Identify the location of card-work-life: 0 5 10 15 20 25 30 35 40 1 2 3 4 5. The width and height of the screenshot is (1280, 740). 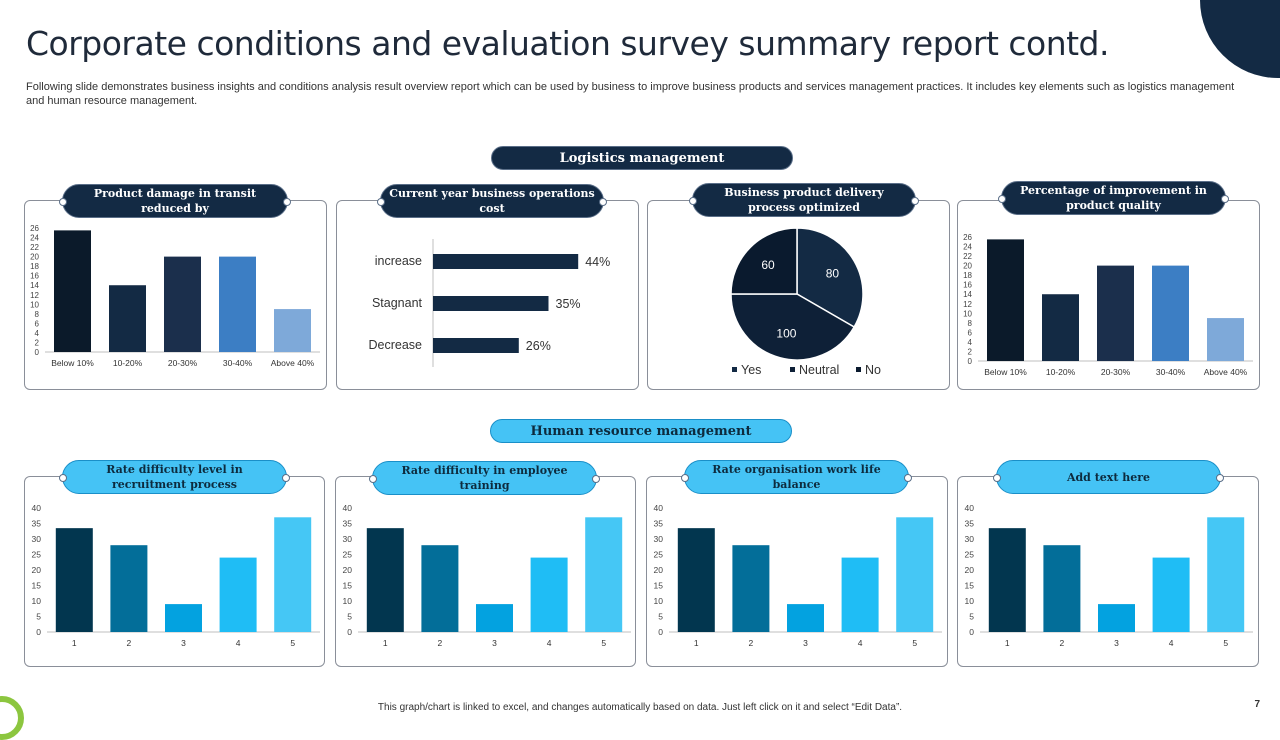
(797, 571).